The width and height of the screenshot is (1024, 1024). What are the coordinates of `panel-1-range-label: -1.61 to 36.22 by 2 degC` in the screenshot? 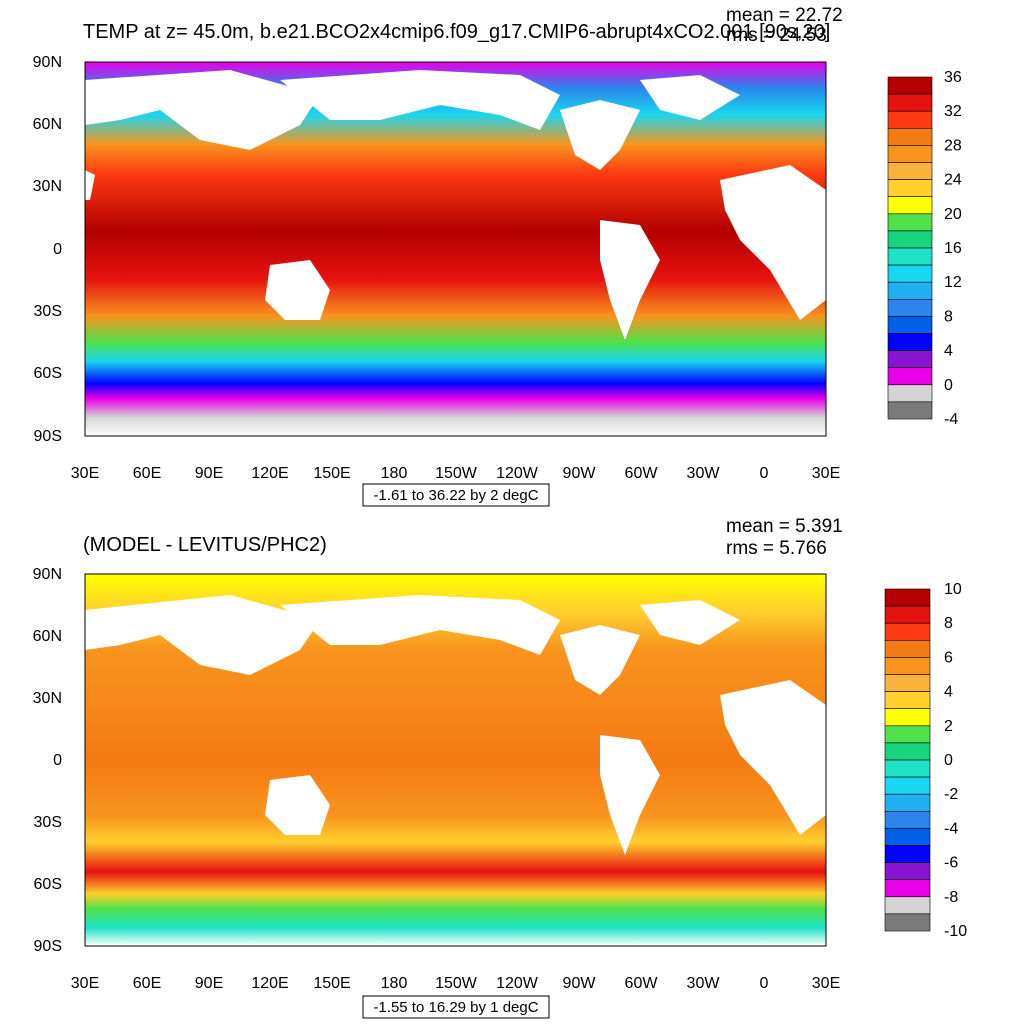 It's located at (455, 495).